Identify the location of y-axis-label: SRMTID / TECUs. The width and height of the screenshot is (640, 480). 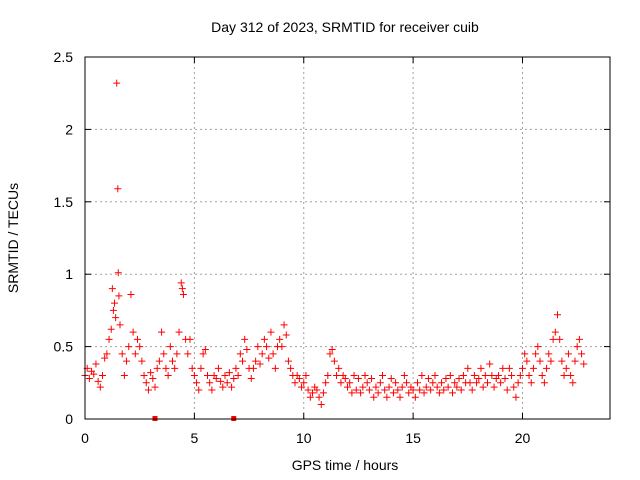
(13, 238).